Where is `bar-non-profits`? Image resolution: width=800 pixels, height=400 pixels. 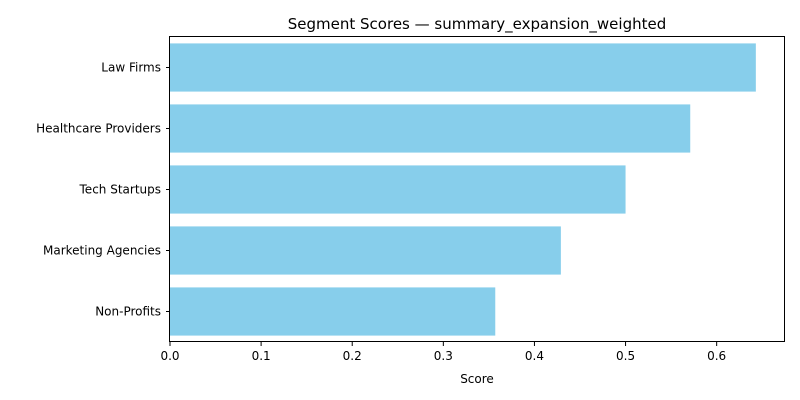 bar-non-profits is located at coordinates (333, 311).